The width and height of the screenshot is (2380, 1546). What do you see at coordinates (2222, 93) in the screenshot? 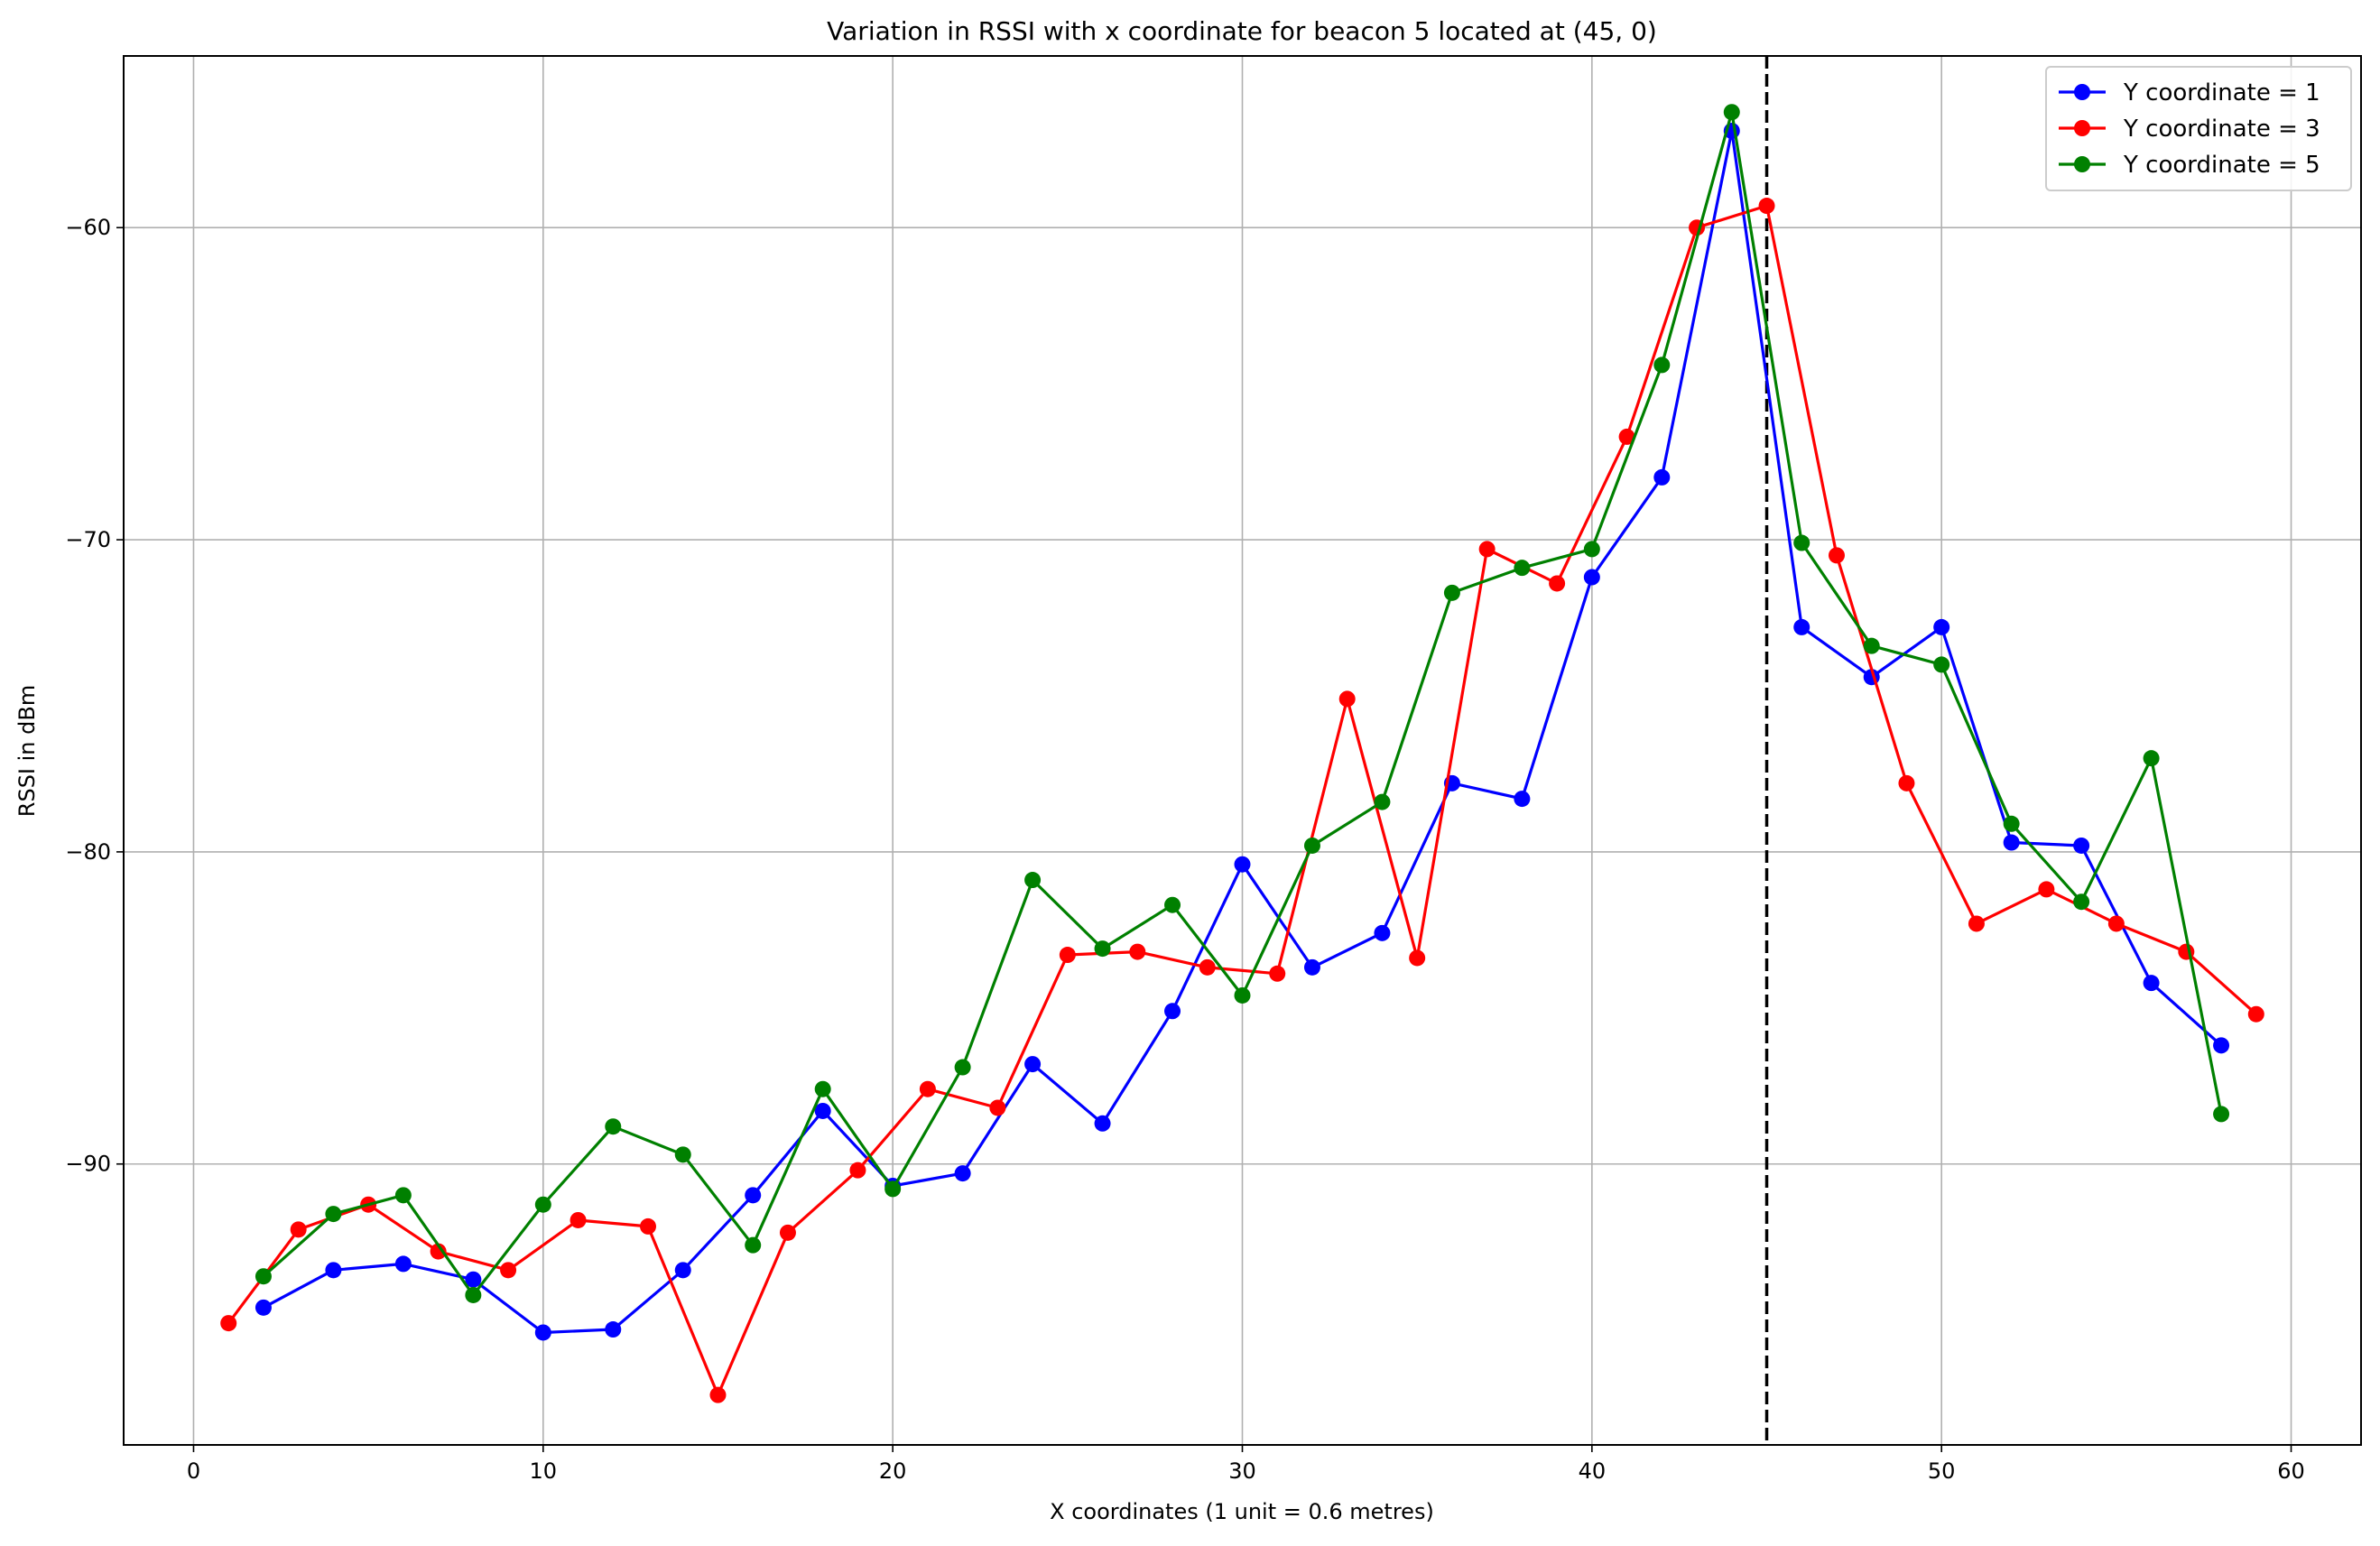
I see `legend-label: Y coordinate = 1` at bounding box center [2222, 93].